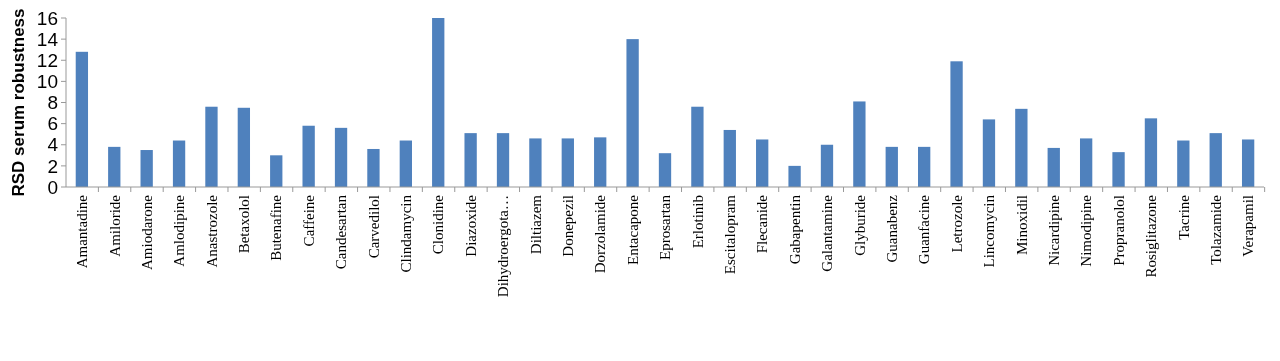 Image resolution: width=1280 pixels, height=361 pixels. What do you see at coordinates (1086, 230) in the screenshot?
I see `x-tick-label: Nimodipine` at bounding box center [1086, 230].